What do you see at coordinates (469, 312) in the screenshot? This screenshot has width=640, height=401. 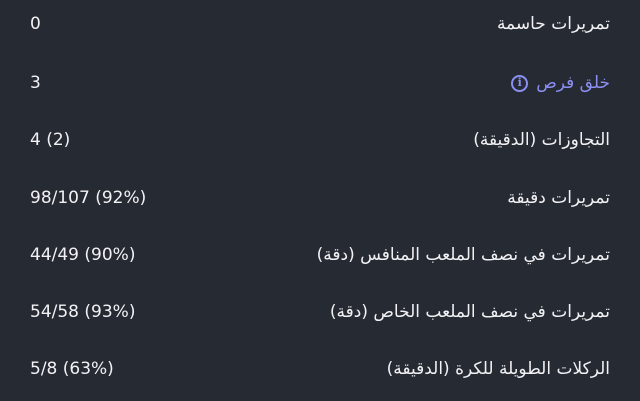 I see `stat-label: تمريرات في نصف الملعب الخاص (دقة)` at bounding box center [469, 312].